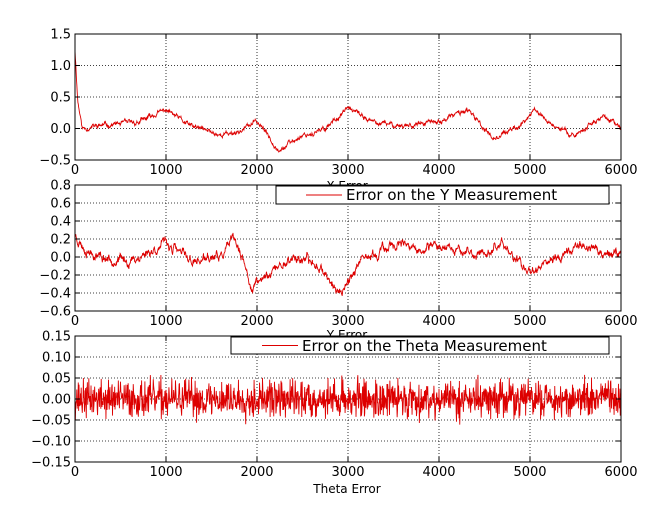 This screenshot has width=670, height=511. I want to click on legend-y-error: Error on the Y Measurement, so click(442, 195).